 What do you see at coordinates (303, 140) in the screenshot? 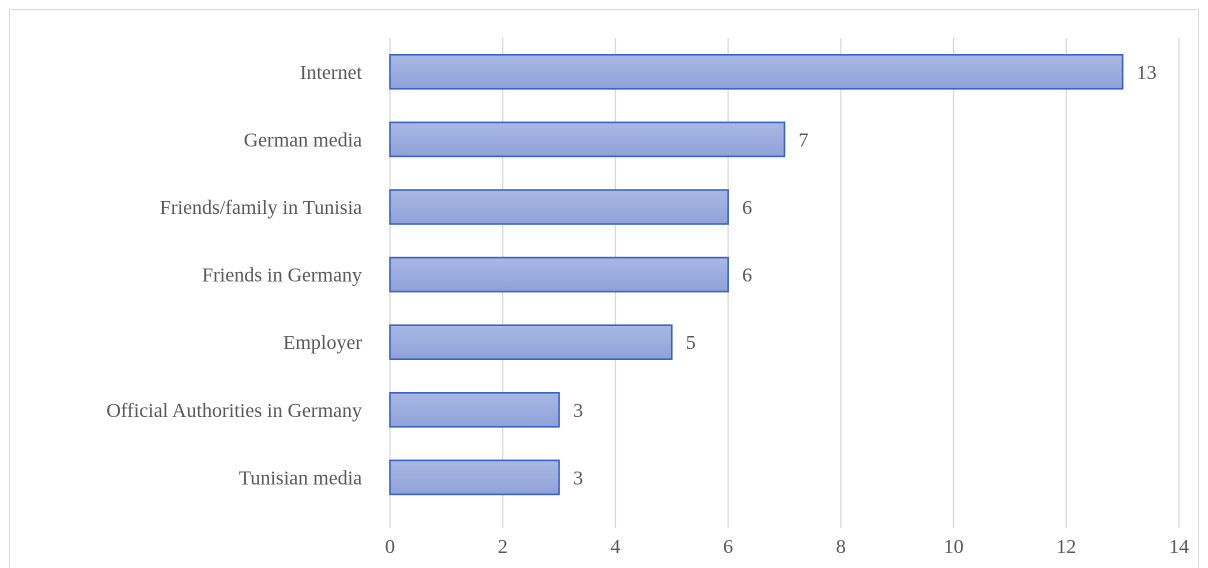
I see `category-label: German media` at bounding box center [303, 140].